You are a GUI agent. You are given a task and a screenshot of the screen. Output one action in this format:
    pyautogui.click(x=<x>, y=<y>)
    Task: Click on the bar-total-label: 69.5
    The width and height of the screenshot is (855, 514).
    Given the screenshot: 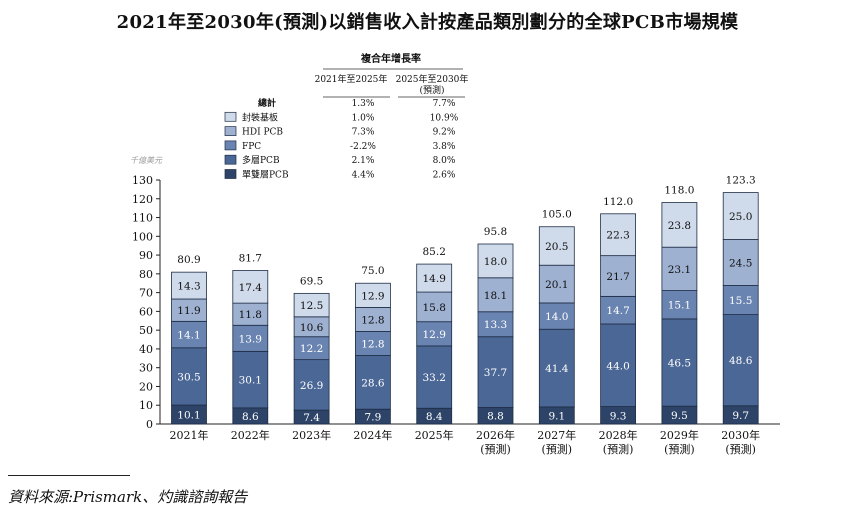 What is the action you would take?
    pyautogui.click(x=311, y=281)
    